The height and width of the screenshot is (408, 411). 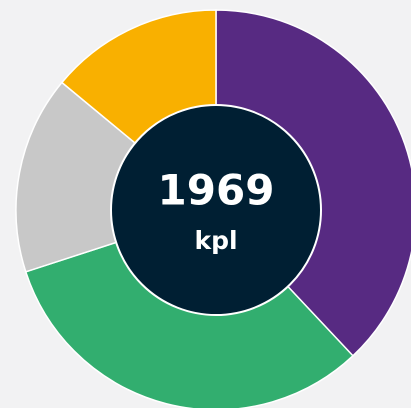 What do you see at coordinates (215, 240) in the screenshot?
I see `center-unit: kpl` at bounding box center [215, 240].